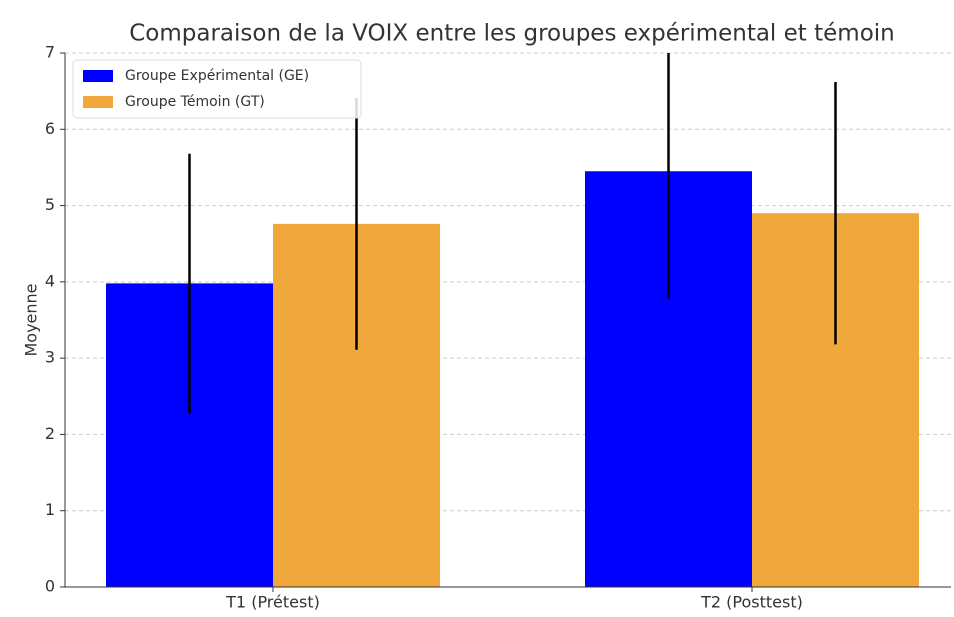  I want to click on y-tick-label: 7, so click(50, 52).